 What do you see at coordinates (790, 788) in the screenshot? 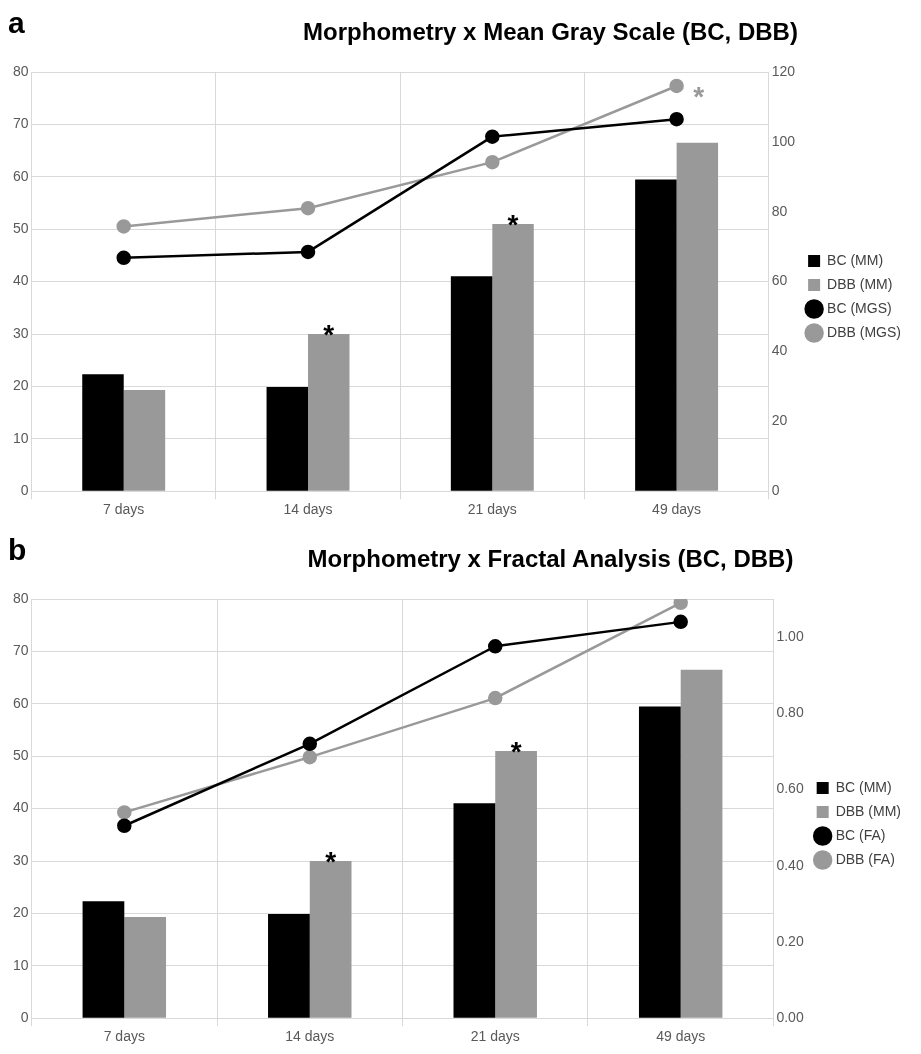
I see `y2-tick-label: 0.60` at bounding box center [790, 788].